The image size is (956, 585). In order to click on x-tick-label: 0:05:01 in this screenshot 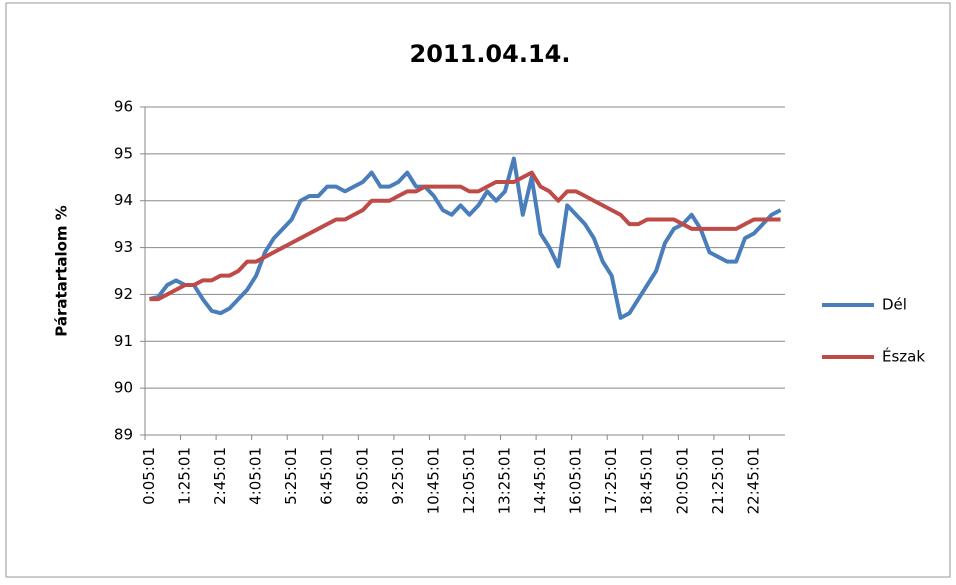, I will do `click(149, 476)`.